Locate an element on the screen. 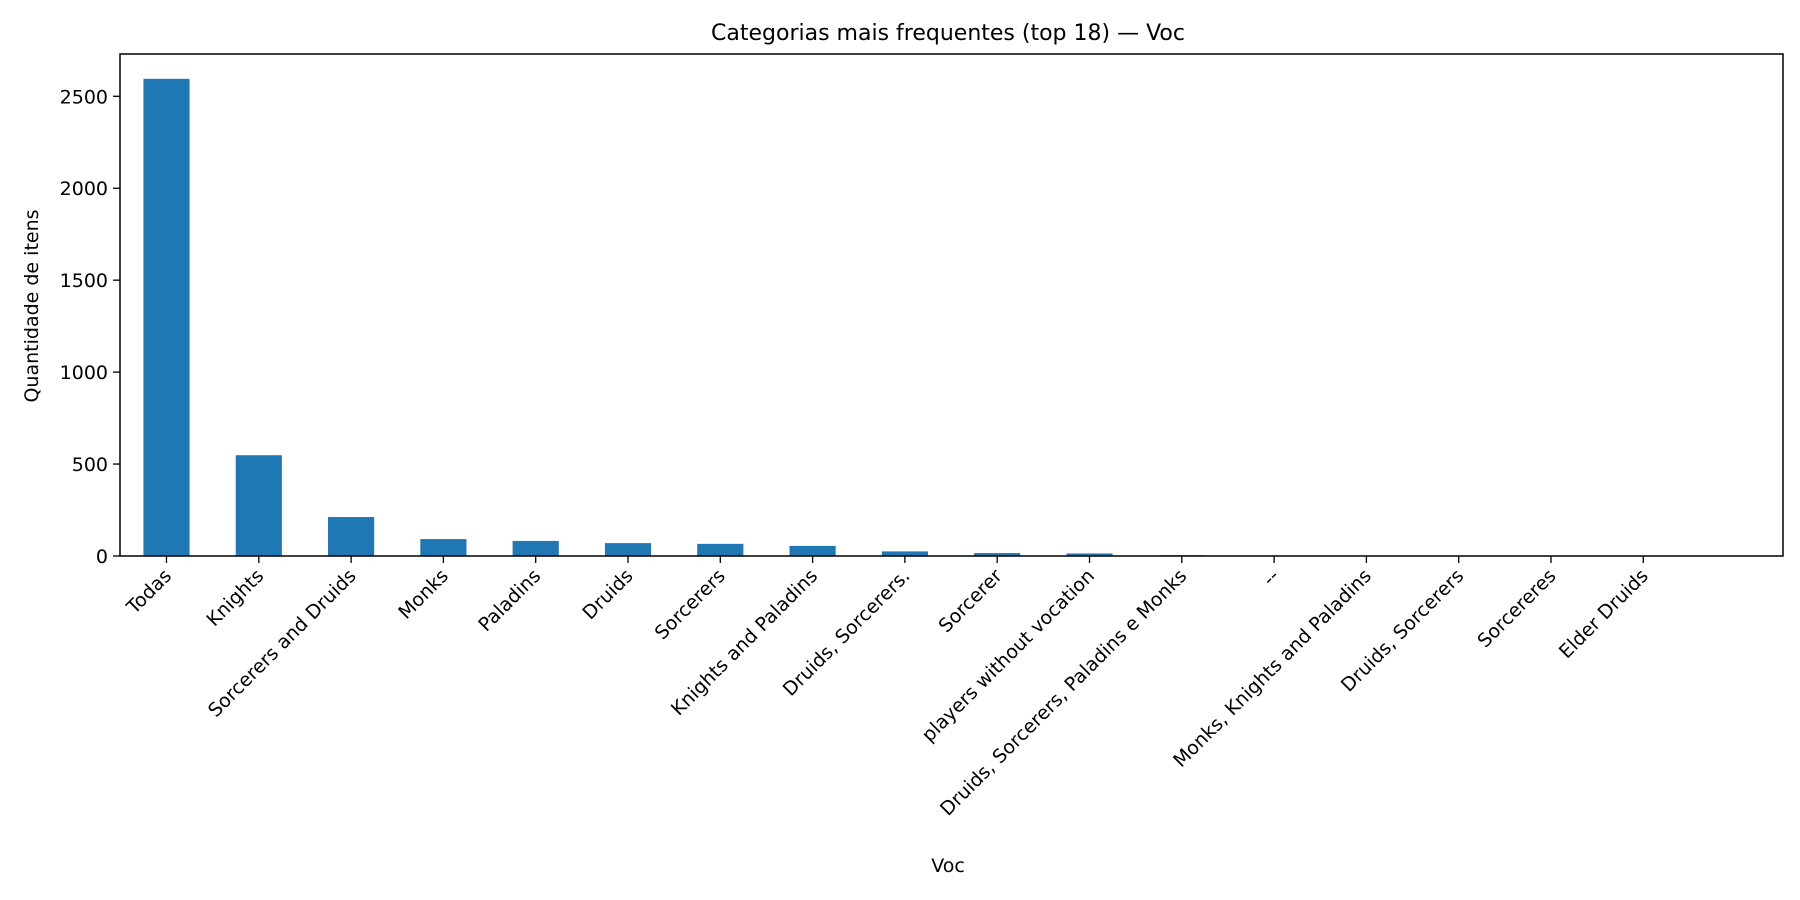 The width and height of the screenshot is (1800, 900). x-tick-label: Druids is located at coordinates (607, 594).